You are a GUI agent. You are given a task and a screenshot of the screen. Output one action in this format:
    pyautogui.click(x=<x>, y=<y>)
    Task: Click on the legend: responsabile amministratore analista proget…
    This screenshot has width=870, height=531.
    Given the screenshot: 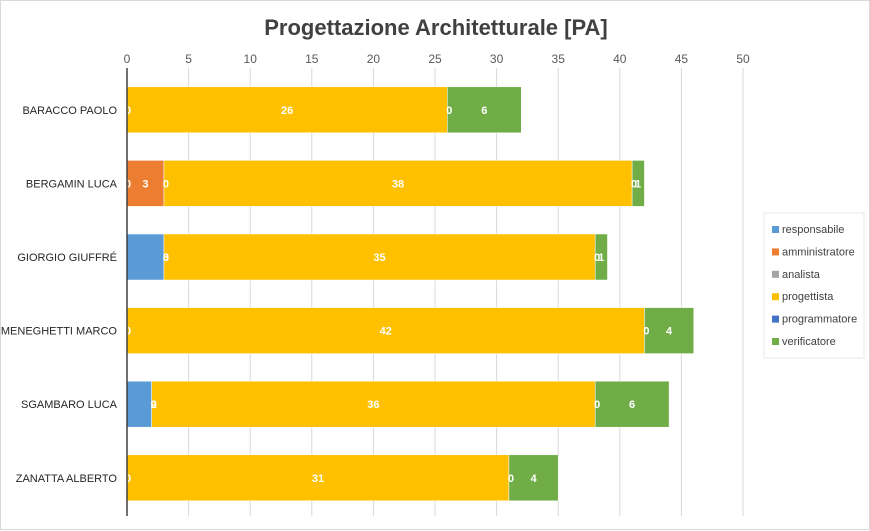 What is the action you would take?
    pyautogui.click(x=814, y=285)
    